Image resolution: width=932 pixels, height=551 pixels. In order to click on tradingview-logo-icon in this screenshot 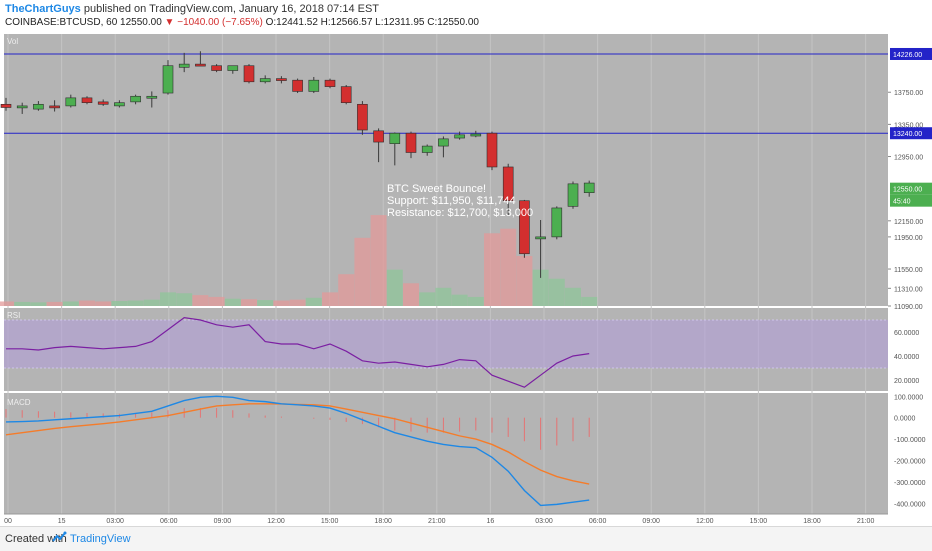, I will do `click(59, 536)`.